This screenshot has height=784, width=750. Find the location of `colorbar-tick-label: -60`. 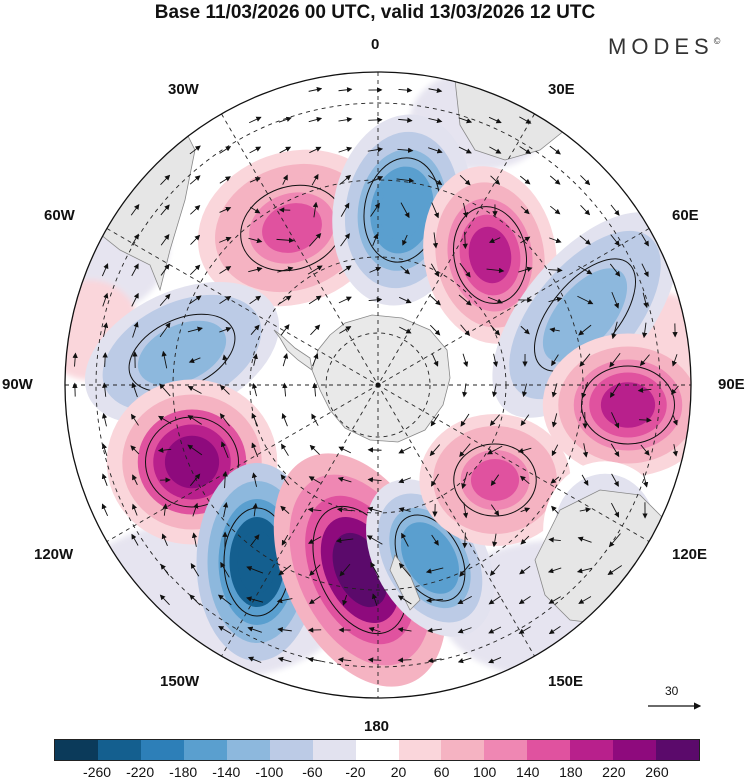

colorbar-tick-label: -60 is located at coordinates (312, 772).